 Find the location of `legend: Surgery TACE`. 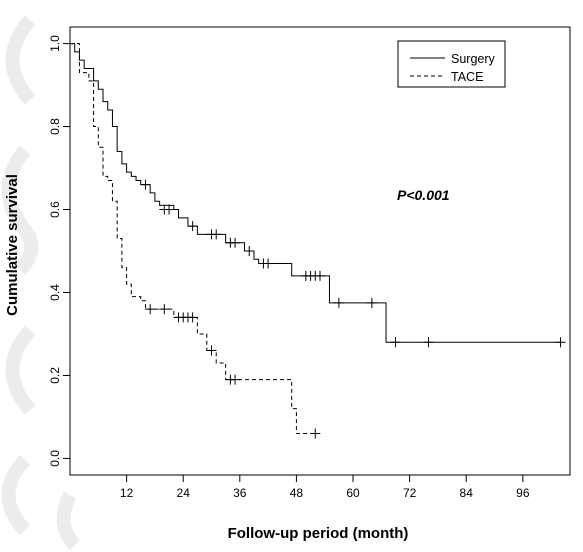

legend: Surgery TACE is located at coordinates (451, 64).